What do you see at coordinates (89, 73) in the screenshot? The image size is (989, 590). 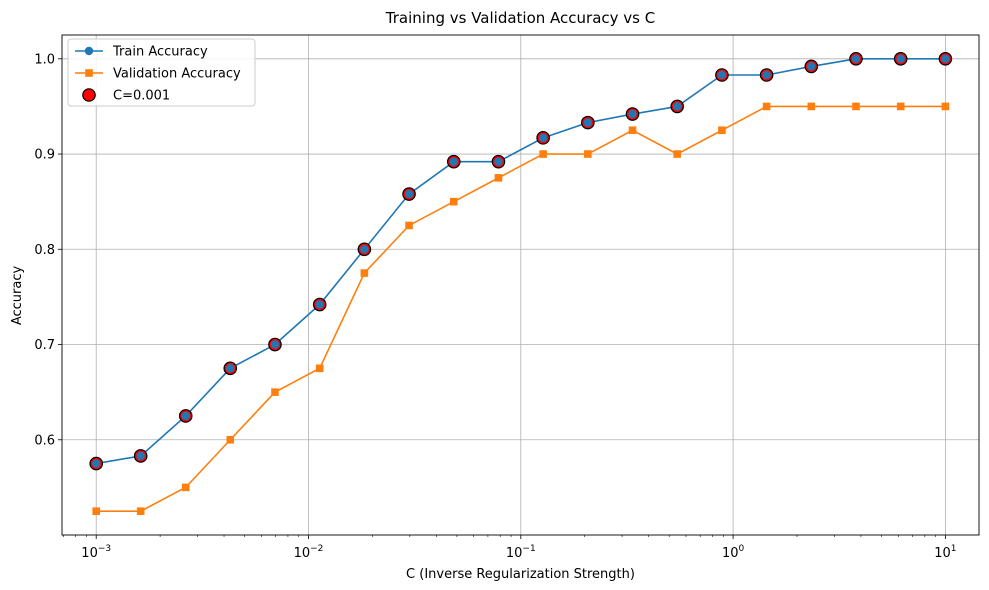 I see `legend-validation-marker` at bounding box center [89, 73].